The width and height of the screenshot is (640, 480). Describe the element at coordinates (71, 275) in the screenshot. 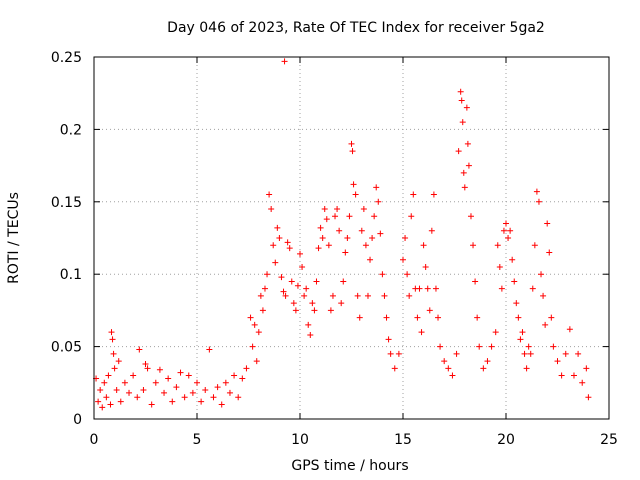

I see `y-tick-label: 0.1` at that location.